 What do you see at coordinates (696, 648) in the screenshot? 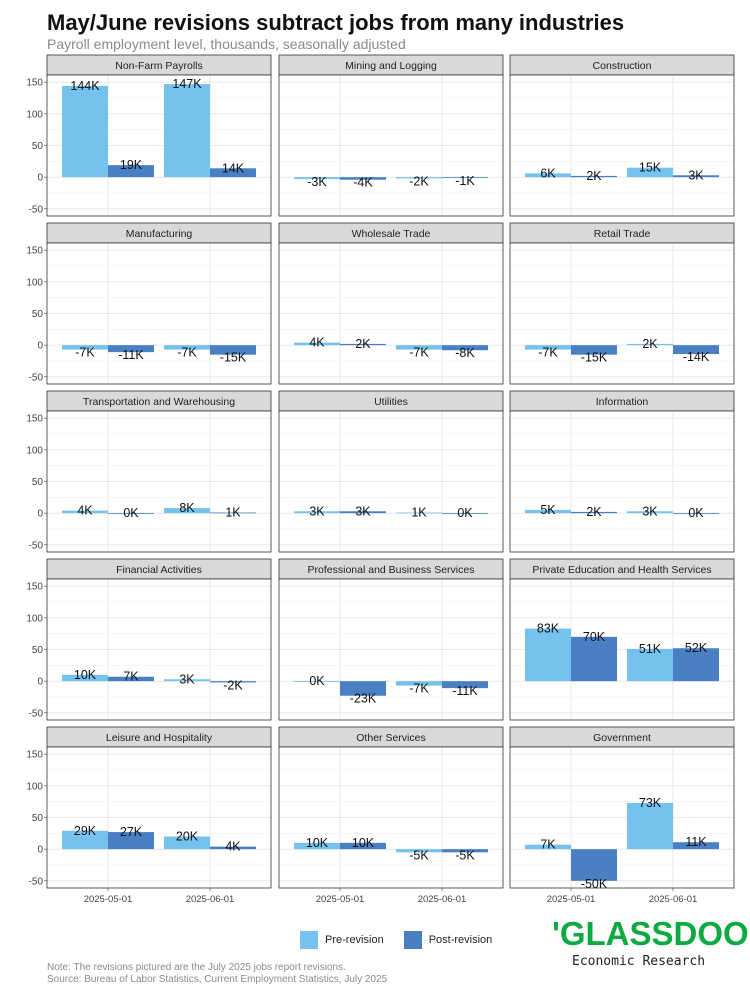
I see `data-label: 52K` at bounding box center [696, 648].